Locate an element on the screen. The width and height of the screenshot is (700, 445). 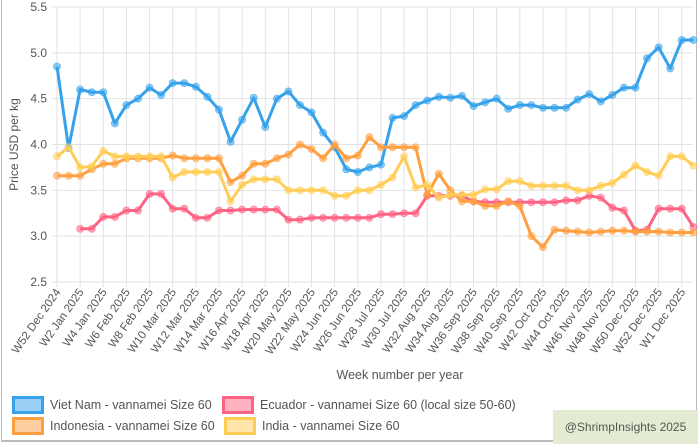
y-tick-label: 5.5 is located at coordinates (38, 7).